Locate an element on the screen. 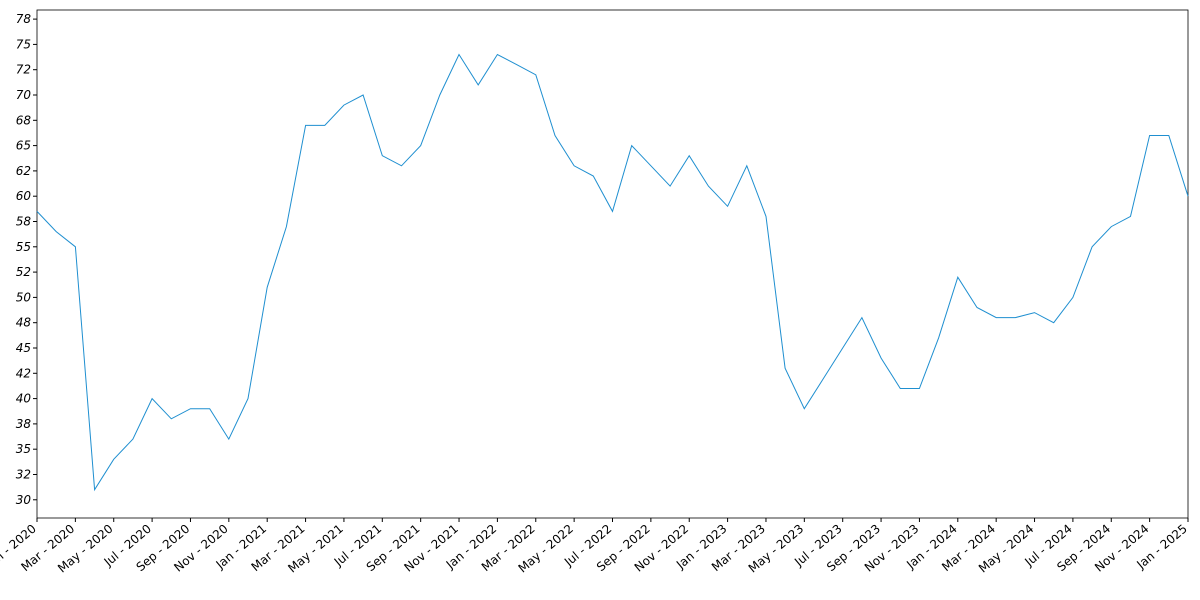 The width and height of the screenshot is (1200, 600). y-tick-label: 48 is located at coordinates (24, 323).